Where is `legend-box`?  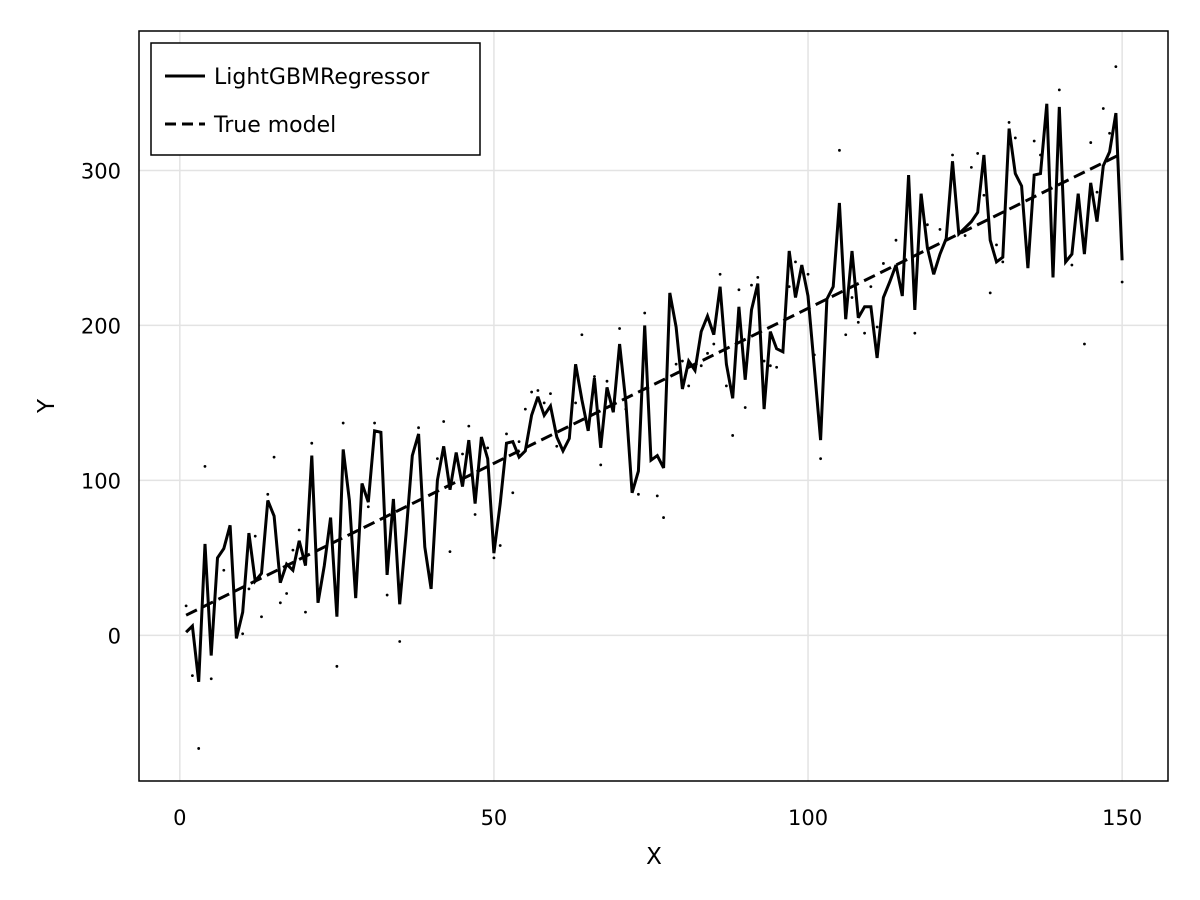 legend-box is located at coordinates (315, 99).